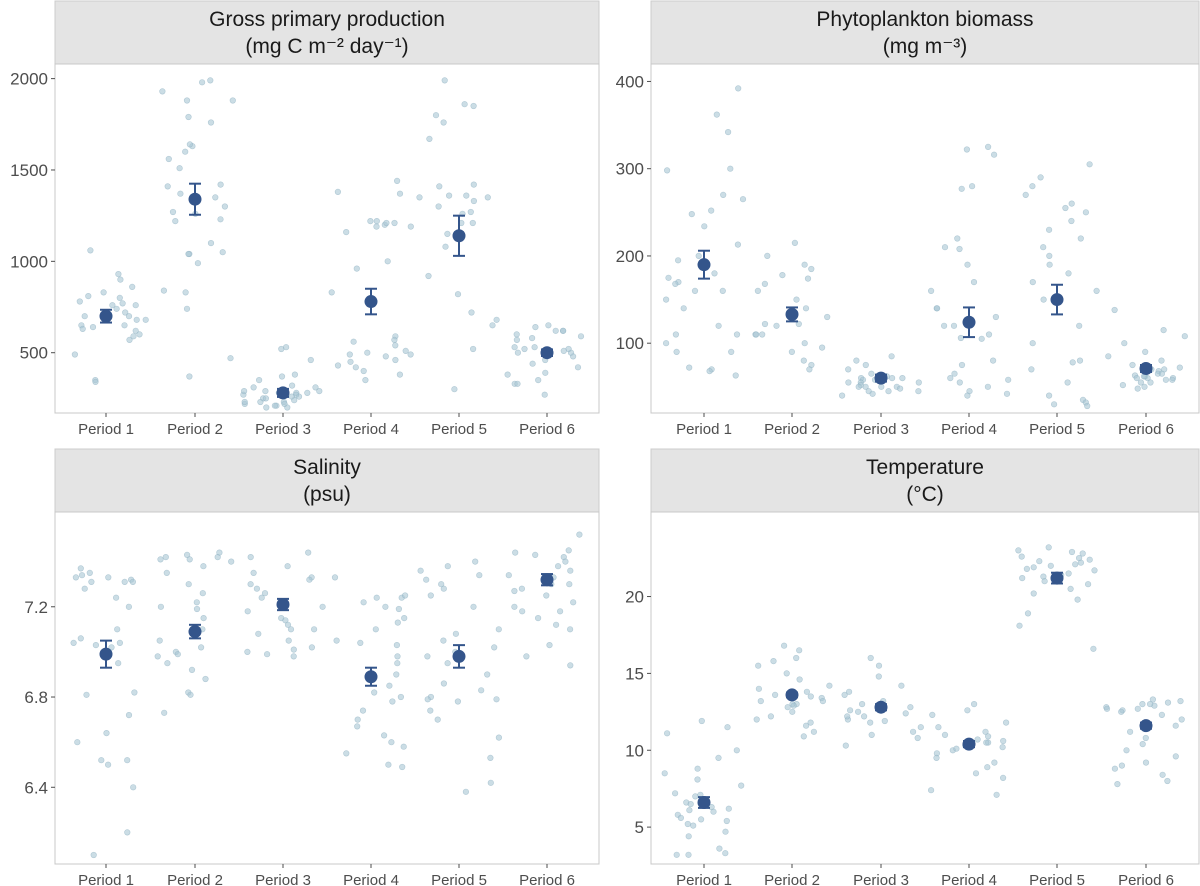  What do you see at coordinates (36, 787) in the screenshot?
I see `y-tick-label: 6.4` at bounding box center [36, 787].